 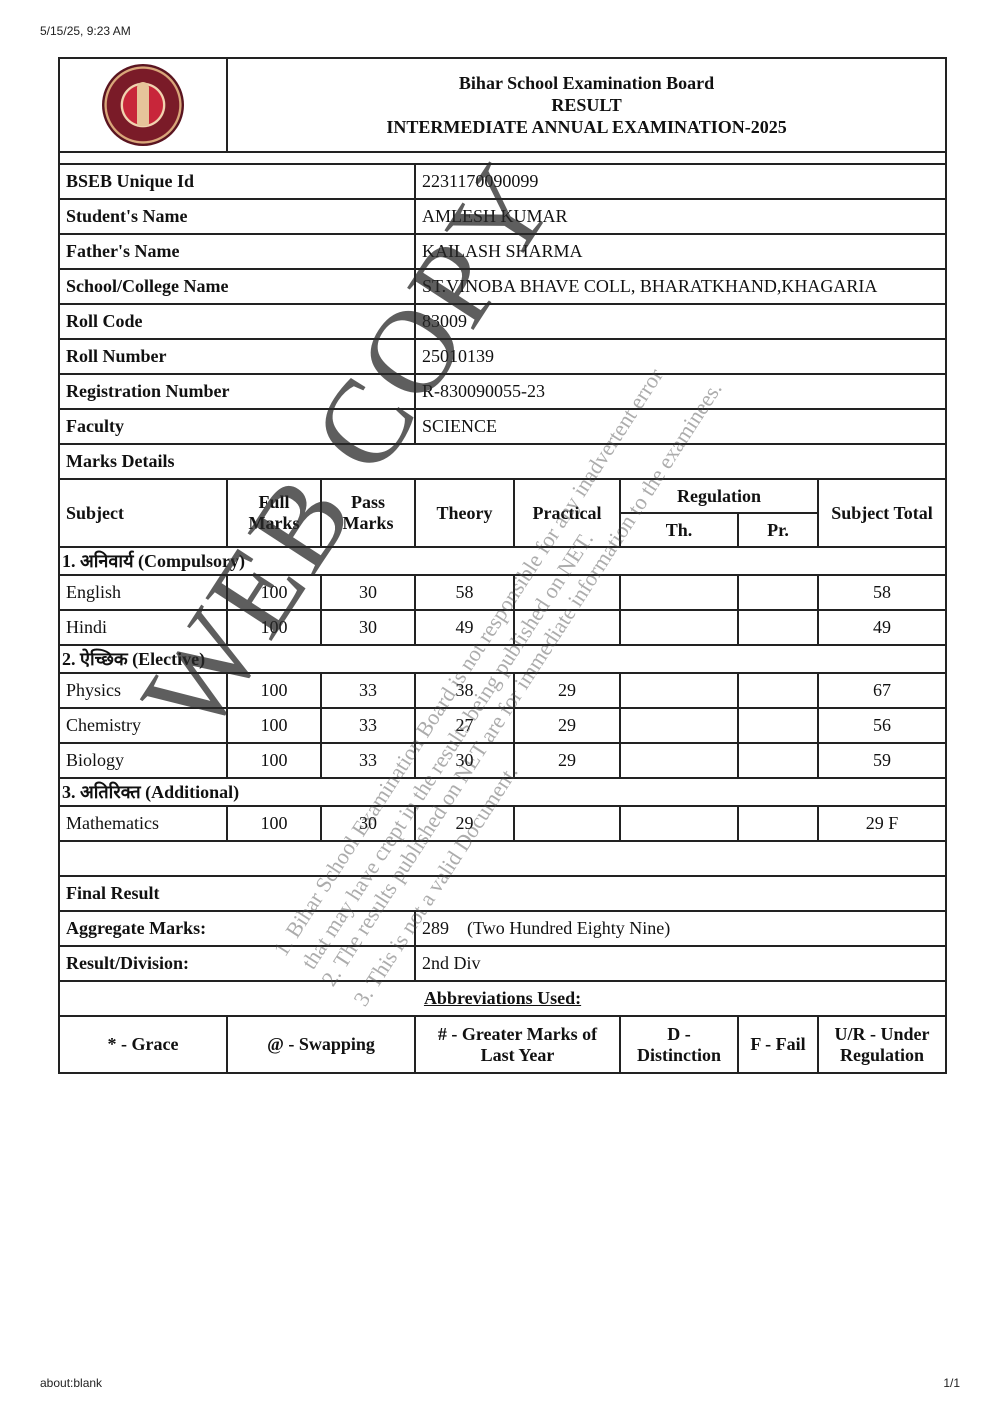 I want to click on section-title: 2. ऐच्छिक (Elective), so click(x=502, y=659).